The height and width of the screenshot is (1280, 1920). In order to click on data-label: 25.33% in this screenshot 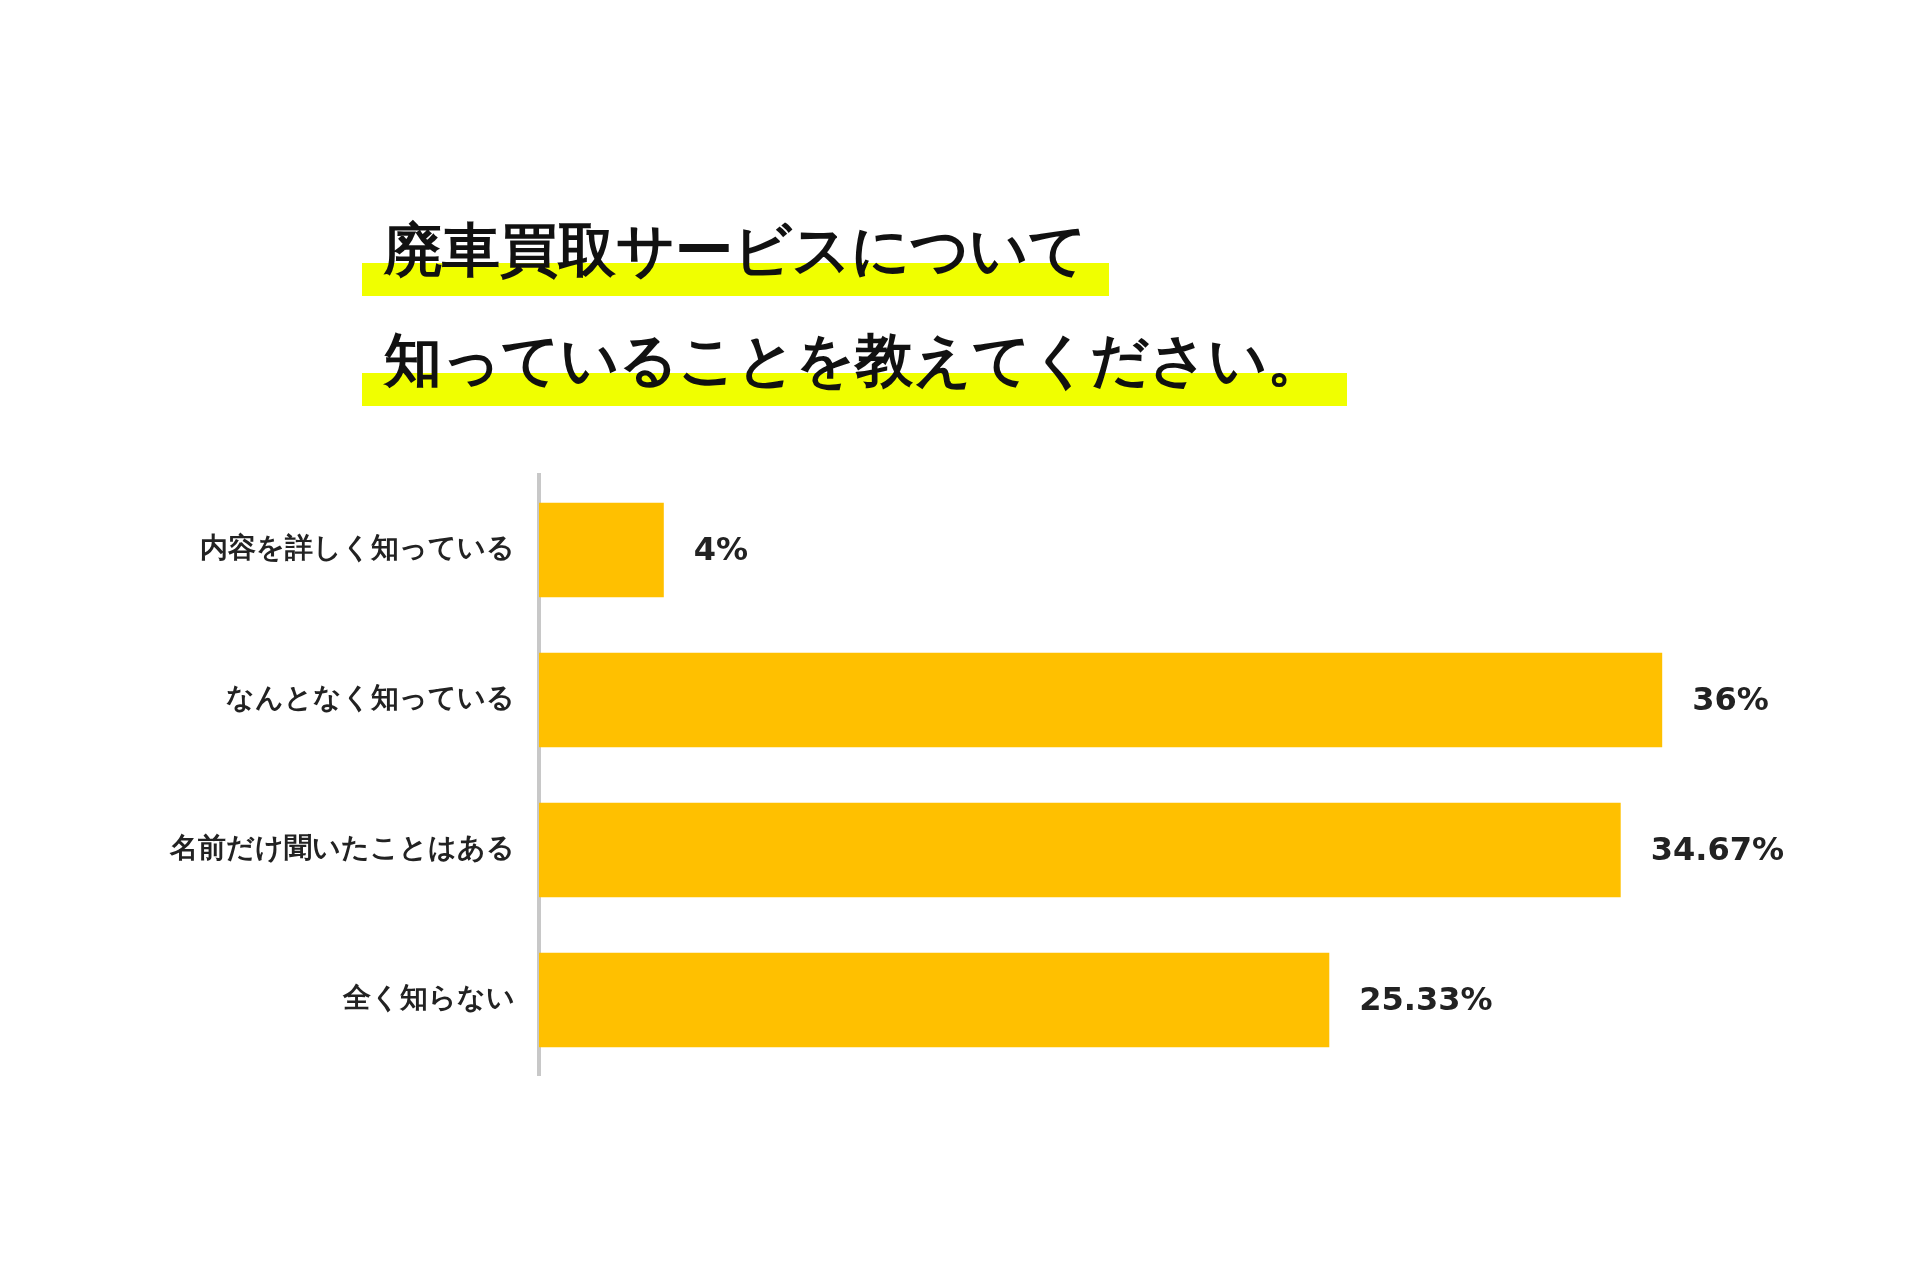, I will do `click(1426, 999)`.